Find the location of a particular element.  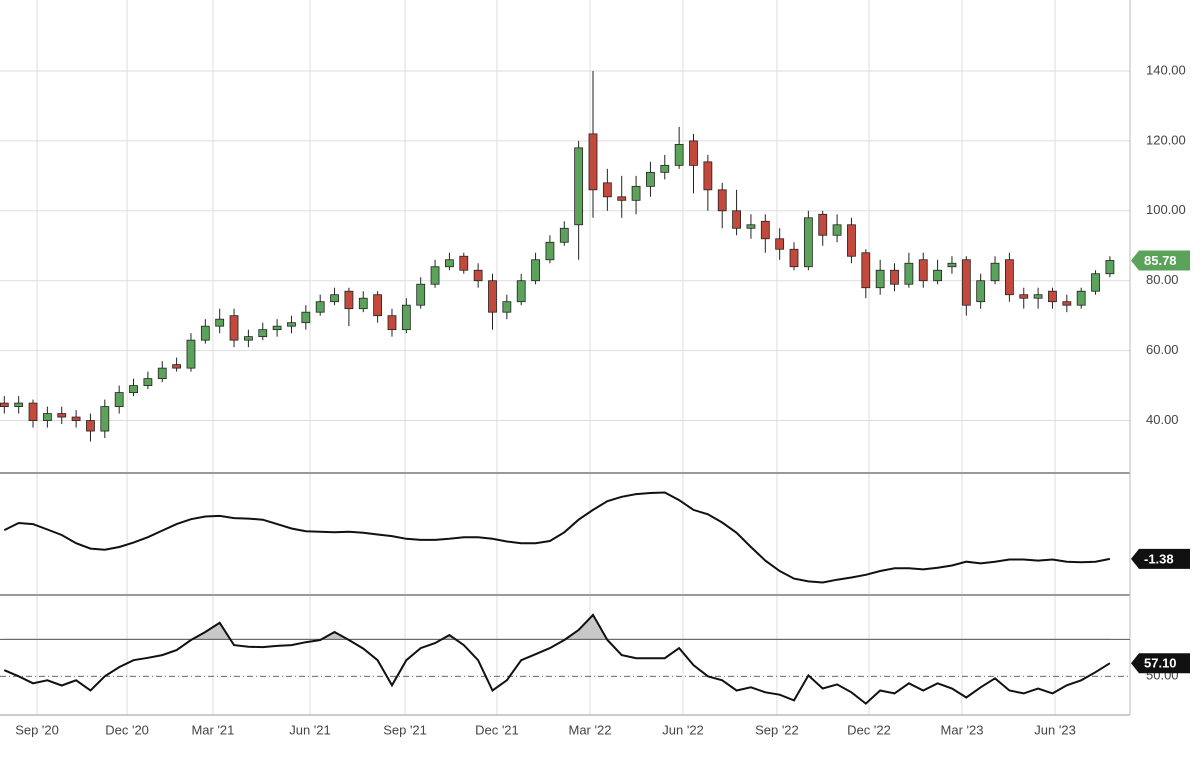

x-tick-label: Mar '23 is located at coordinates (962, 729).